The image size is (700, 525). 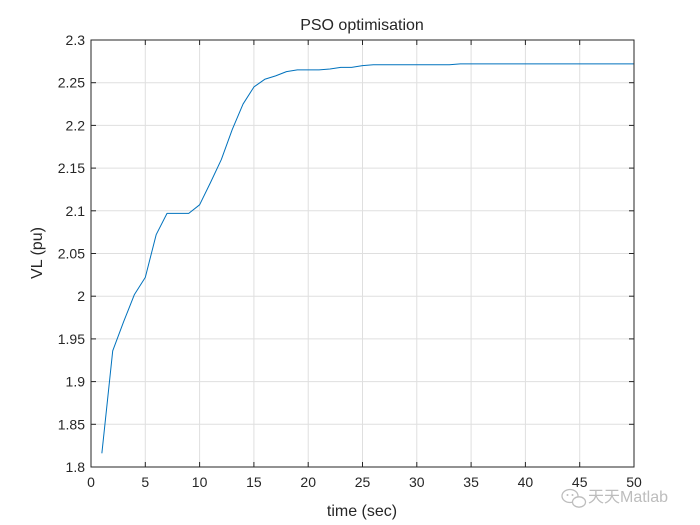 I want to click on y-tick-label: 2.3, so click(x=76, y=40).